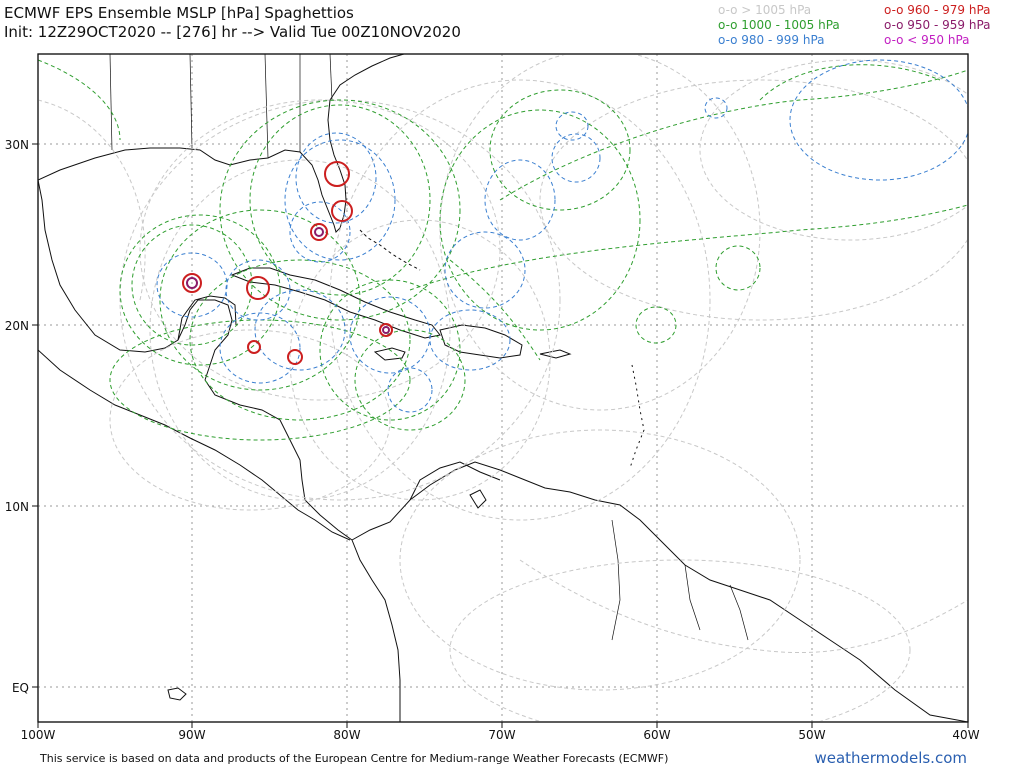  Describe the element at coordinates (771, 40) in the screenshot. I see `legend-item-980-999: o-o 980 - 999 hPa` at that location.